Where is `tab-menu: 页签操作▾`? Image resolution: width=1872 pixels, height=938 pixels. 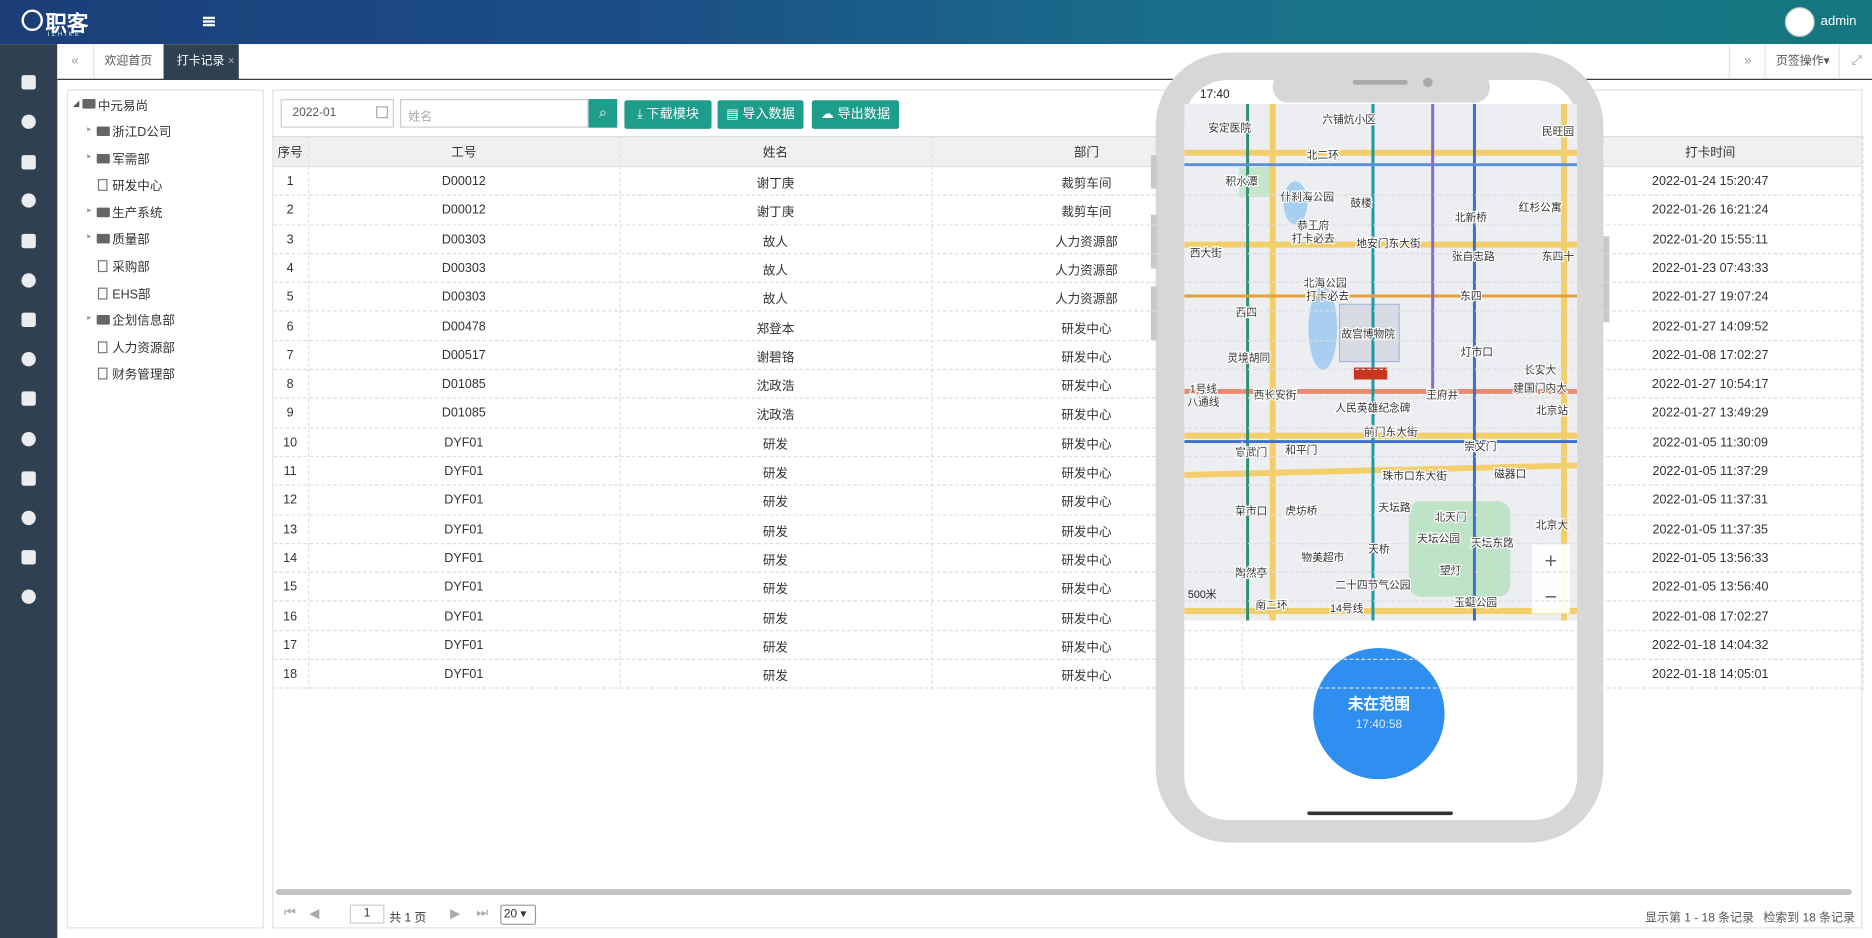 tab-menu: 页签操作▾ is located at coordinates (1802, 61).